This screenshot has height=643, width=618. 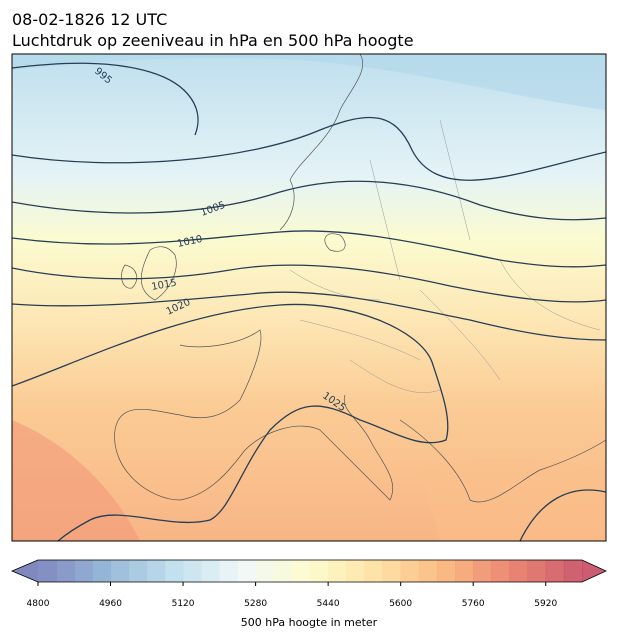 What do you see at coordinates (309, 622) in the screenshot?
I see `colorbar-label: 500 hPa hoogte in meter` at bounding box center [309, 622].